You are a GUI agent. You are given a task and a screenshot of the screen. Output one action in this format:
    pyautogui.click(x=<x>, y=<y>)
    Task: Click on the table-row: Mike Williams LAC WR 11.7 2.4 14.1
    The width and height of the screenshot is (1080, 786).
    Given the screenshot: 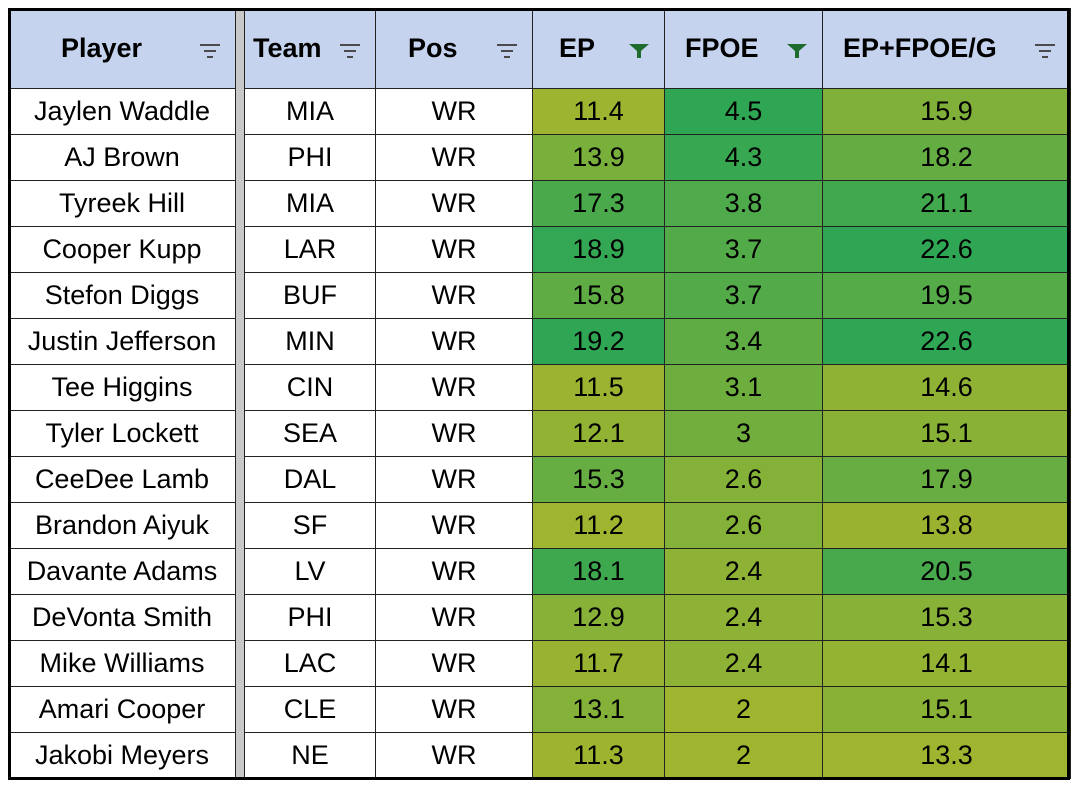 What is the action you would take?
    pyautogui.click(x=539, y=663)
    